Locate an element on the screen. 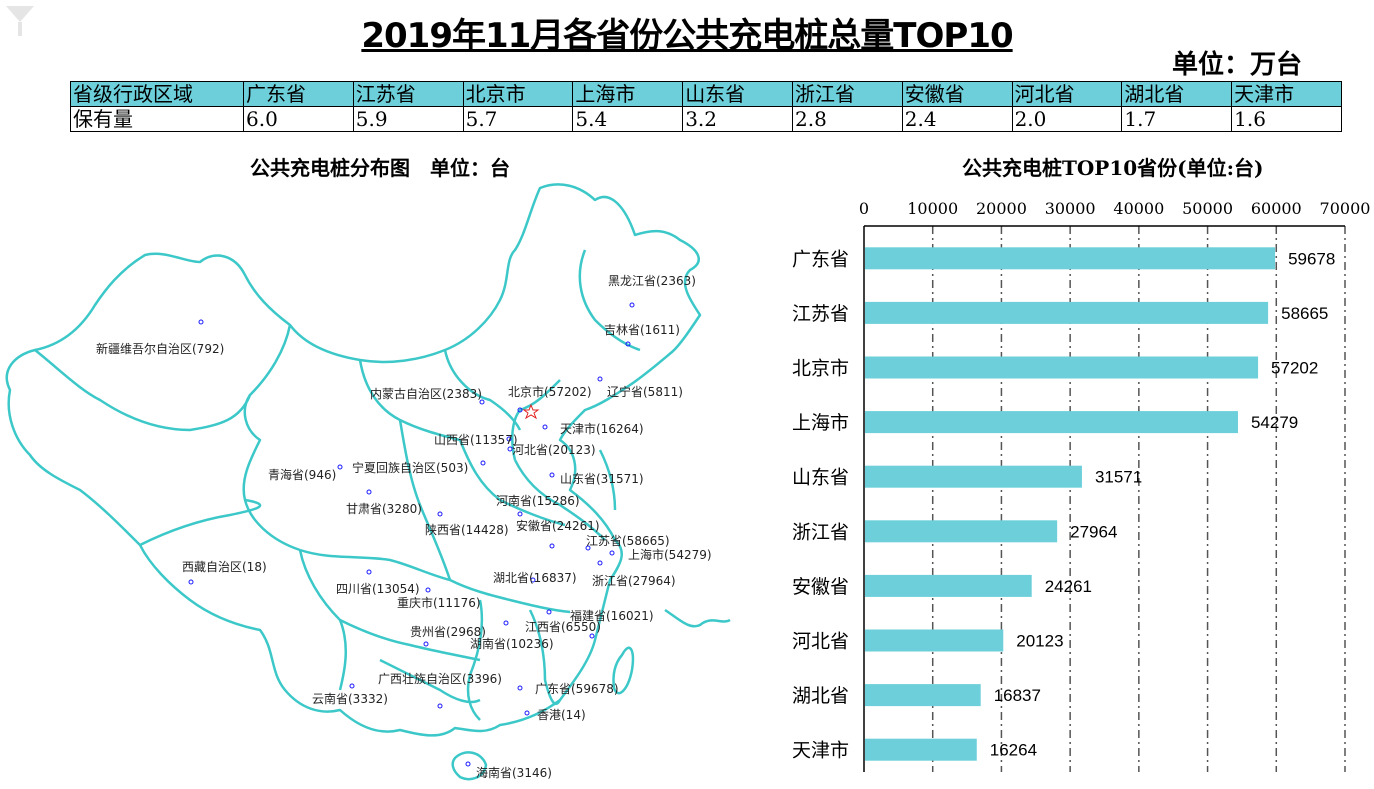 The image size is (1374, 789). value-label: 59678 is located at coordinates (1311, 258).